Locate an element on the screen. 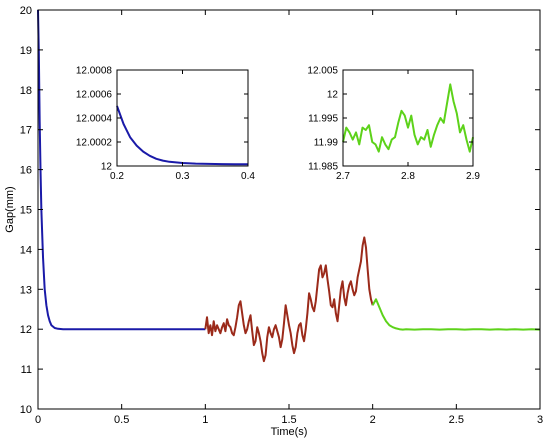  y-tick-label: 20 is located at coordinates (26, 11).